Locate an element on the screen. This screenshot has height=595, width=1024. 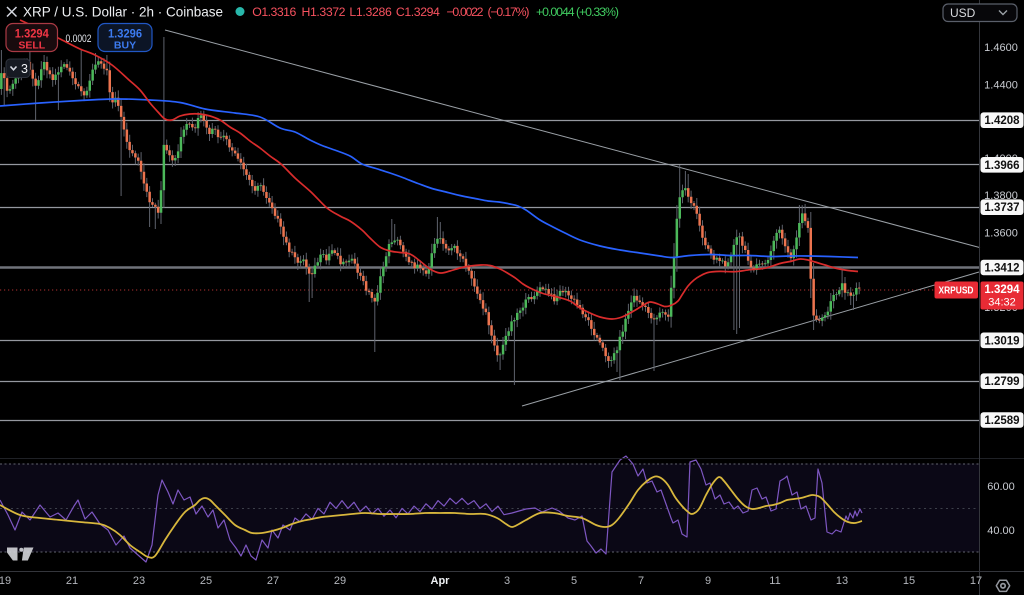
svg-text: 7 is located at coordinates (641, 581).